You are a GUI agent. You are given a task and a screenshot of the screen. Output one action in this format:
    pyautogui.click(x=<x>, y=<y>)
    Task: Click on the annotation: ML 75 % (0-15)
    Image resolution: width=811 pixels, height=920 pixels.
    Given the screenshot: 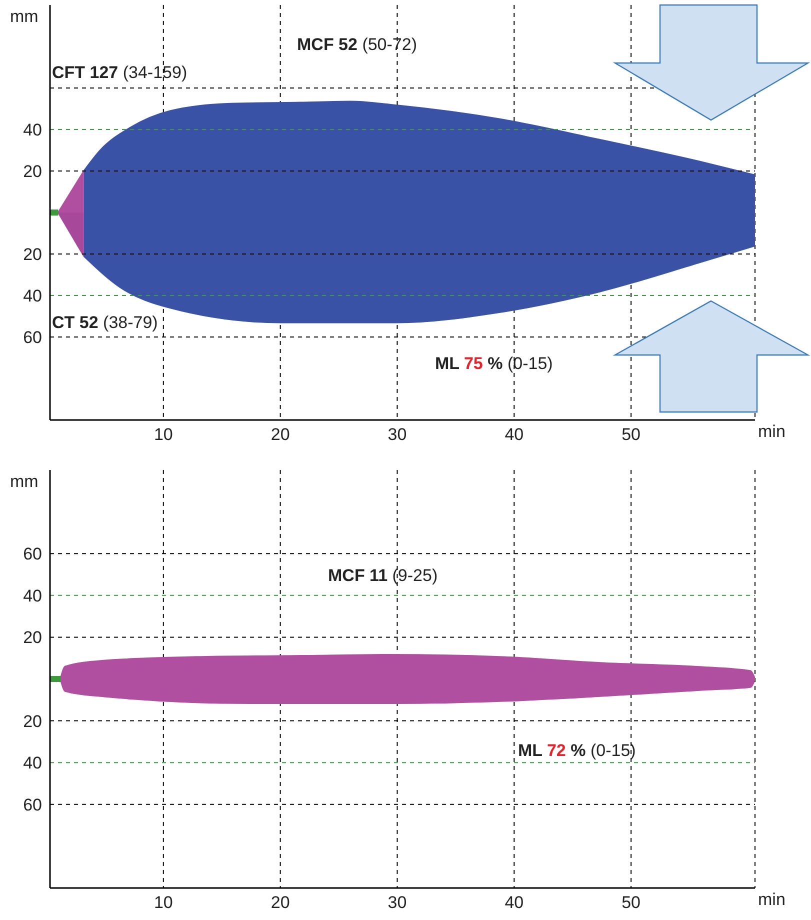 What is the action you would take?
    pyautogui.click(x=494, y=364)
    